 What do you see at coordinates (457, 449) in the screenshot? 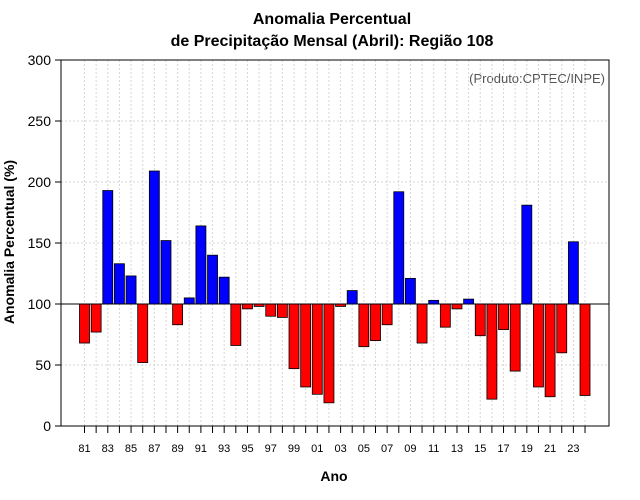
I see `x-tick-label: 13` at bounding box center [457, 449].